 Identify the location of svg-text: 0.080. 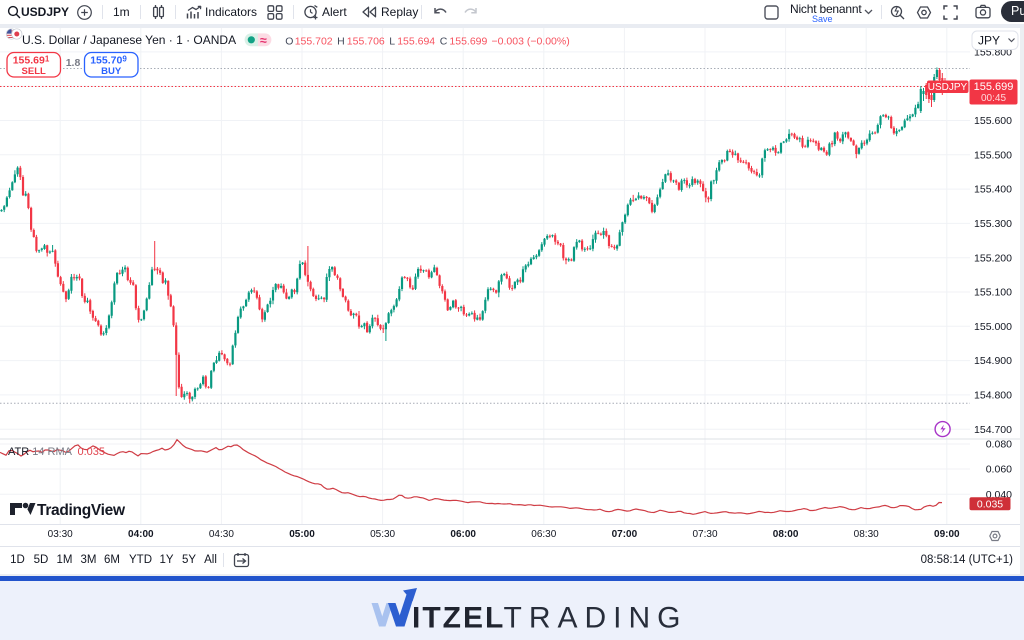
(999, 445).